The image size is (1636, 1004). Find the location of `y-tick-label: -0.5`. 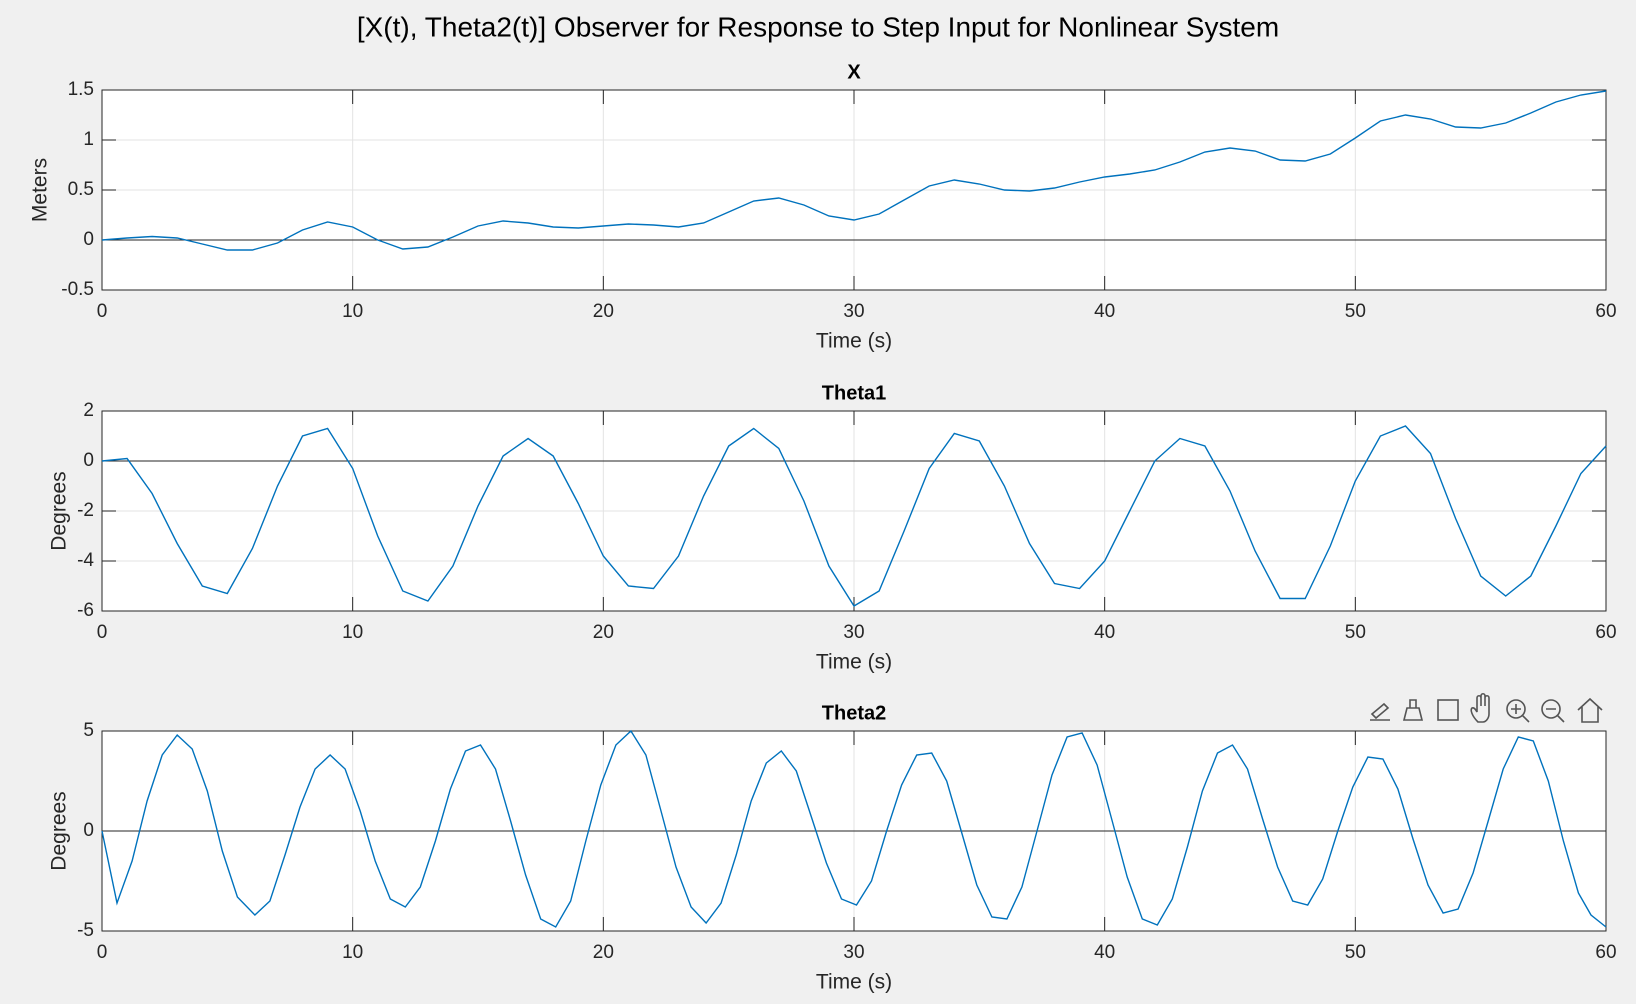

y-tick-label: -0.5 is located at coordinates (77, 289).